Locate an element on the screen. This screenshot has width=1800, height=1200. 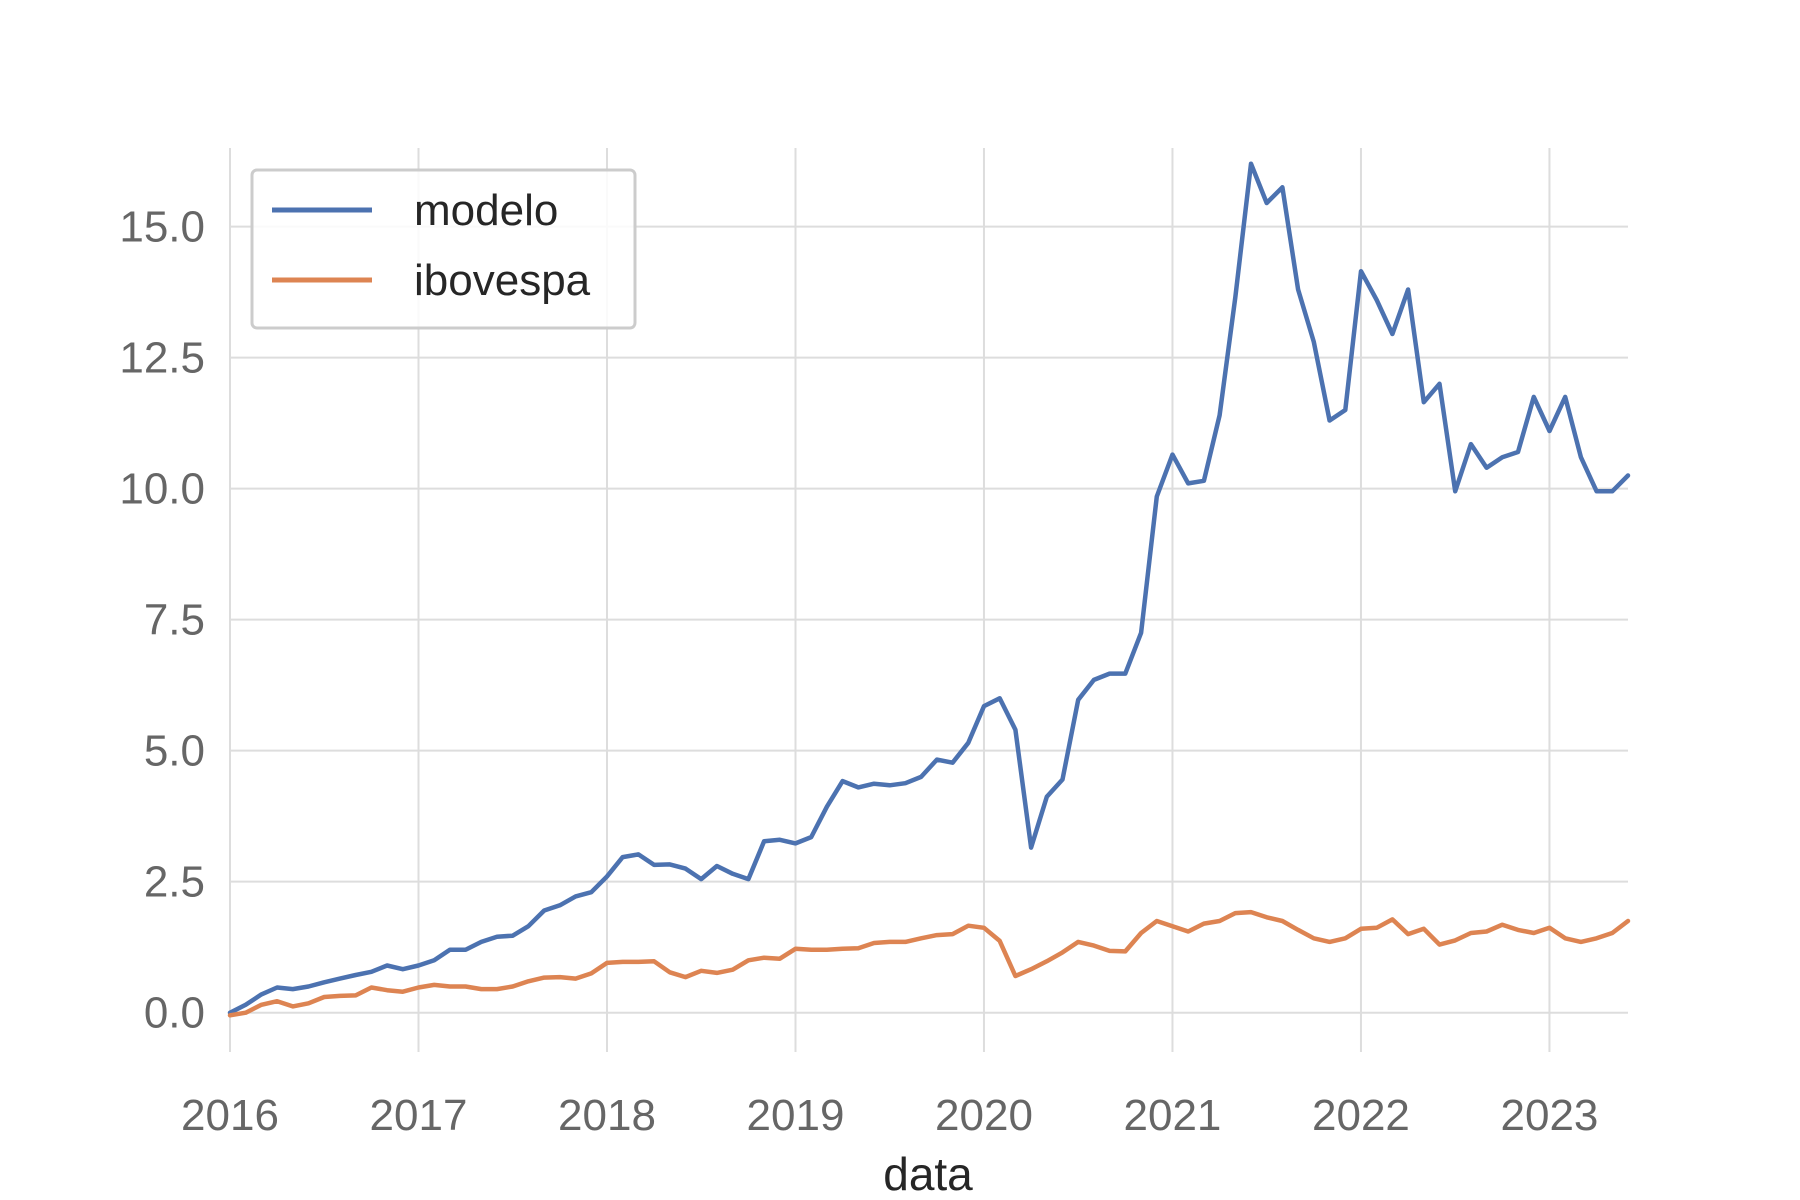
x-tick-label: 2022 is located at coordinates (1361, 1115).